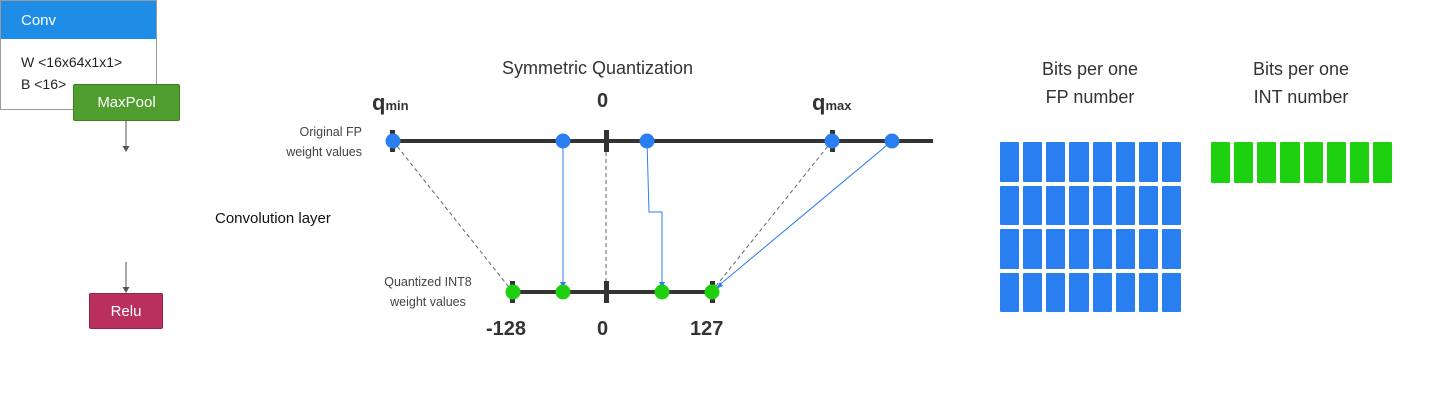  Describe the element at coordinates (324, 142) in the screenshot. I see `fp-axis-label: Original FP weight values` at that location.